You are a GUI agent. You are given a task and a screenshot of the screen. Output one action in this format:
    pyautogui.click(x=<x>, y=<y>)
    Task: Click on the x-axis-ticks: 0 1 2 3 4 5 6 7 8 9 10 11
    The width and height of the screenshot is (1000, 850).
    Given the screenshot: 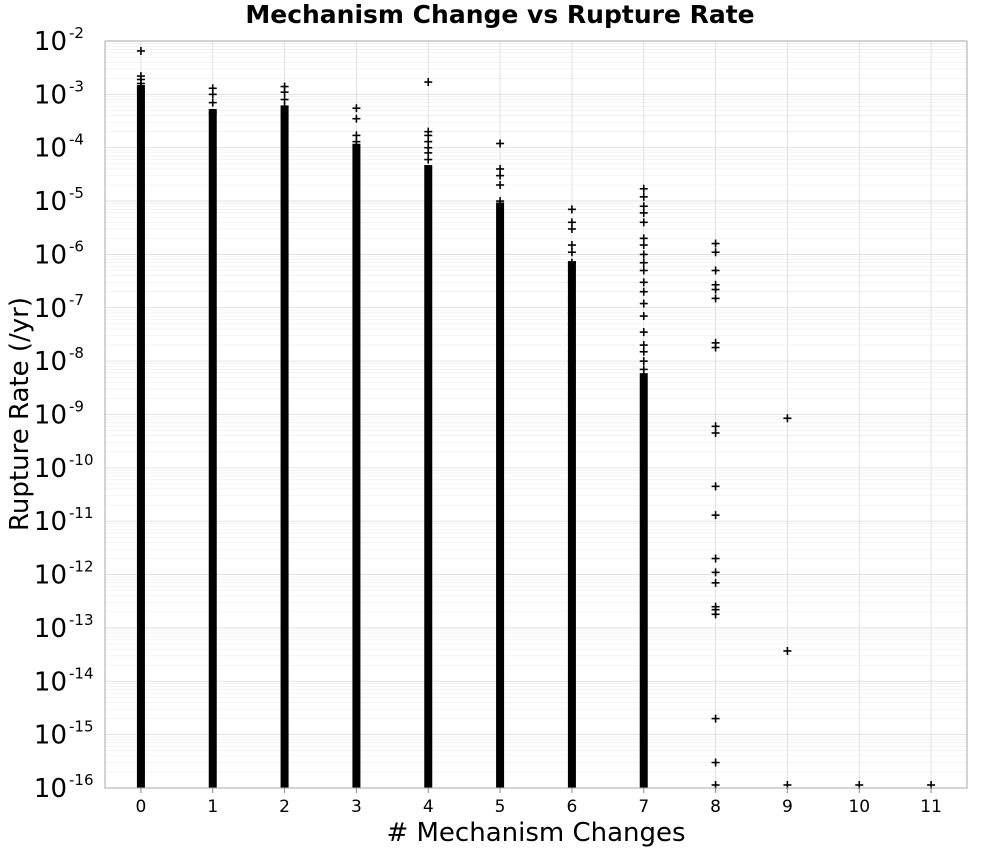 What is the action you would take?
    pyautogui.click(x=539, y=802)
    